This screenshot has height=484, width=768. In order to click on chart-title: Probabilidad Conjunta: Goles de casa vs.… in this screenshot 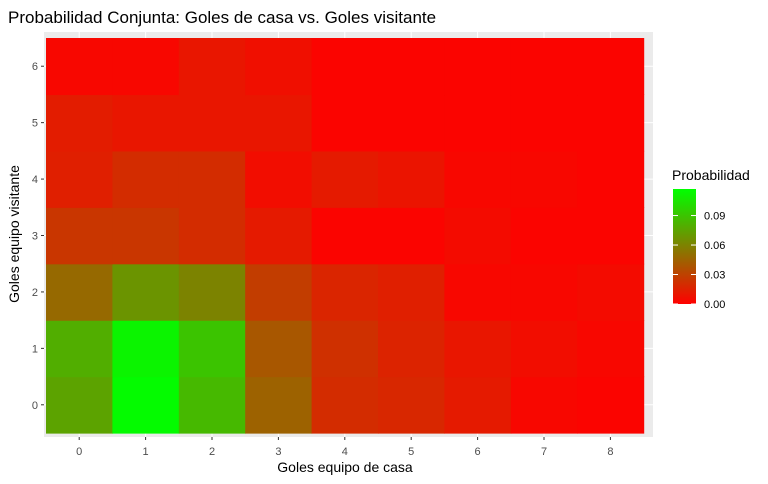, I will do `click(222, 17)`.